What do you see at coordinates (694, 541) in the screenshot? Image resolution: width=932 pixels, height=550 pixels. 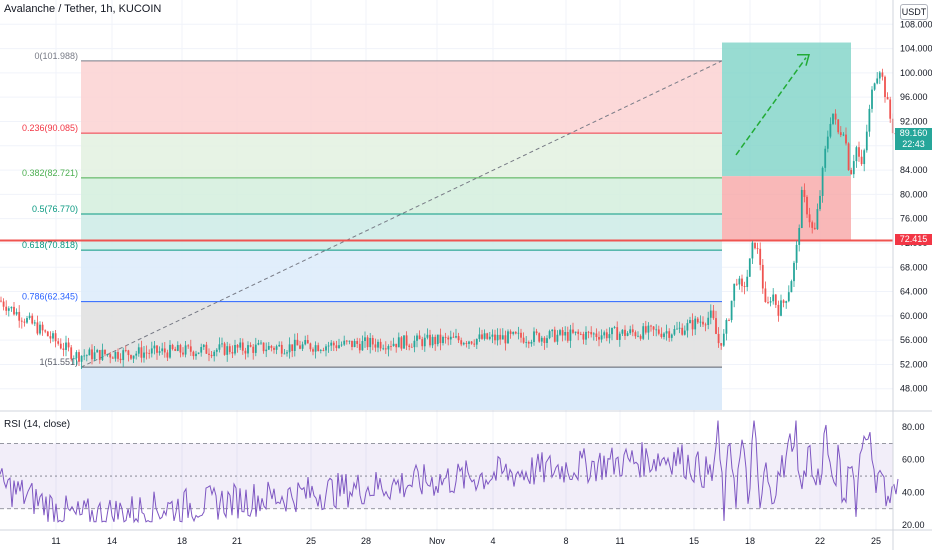 I see `time-tick-label: 15` at bounding box center [694, 541].